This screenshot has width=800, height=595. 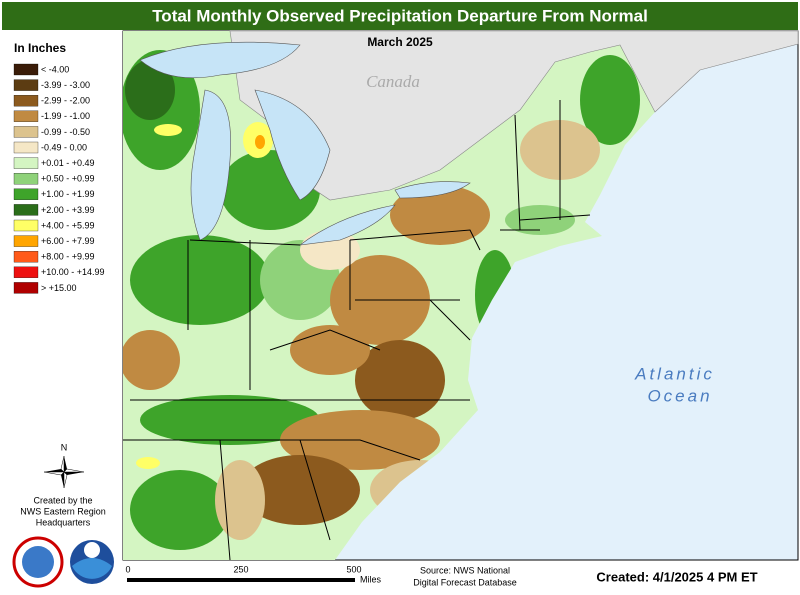 I want to click on legend-label: +0.01 - +0.49, so click(x=68, y=163).